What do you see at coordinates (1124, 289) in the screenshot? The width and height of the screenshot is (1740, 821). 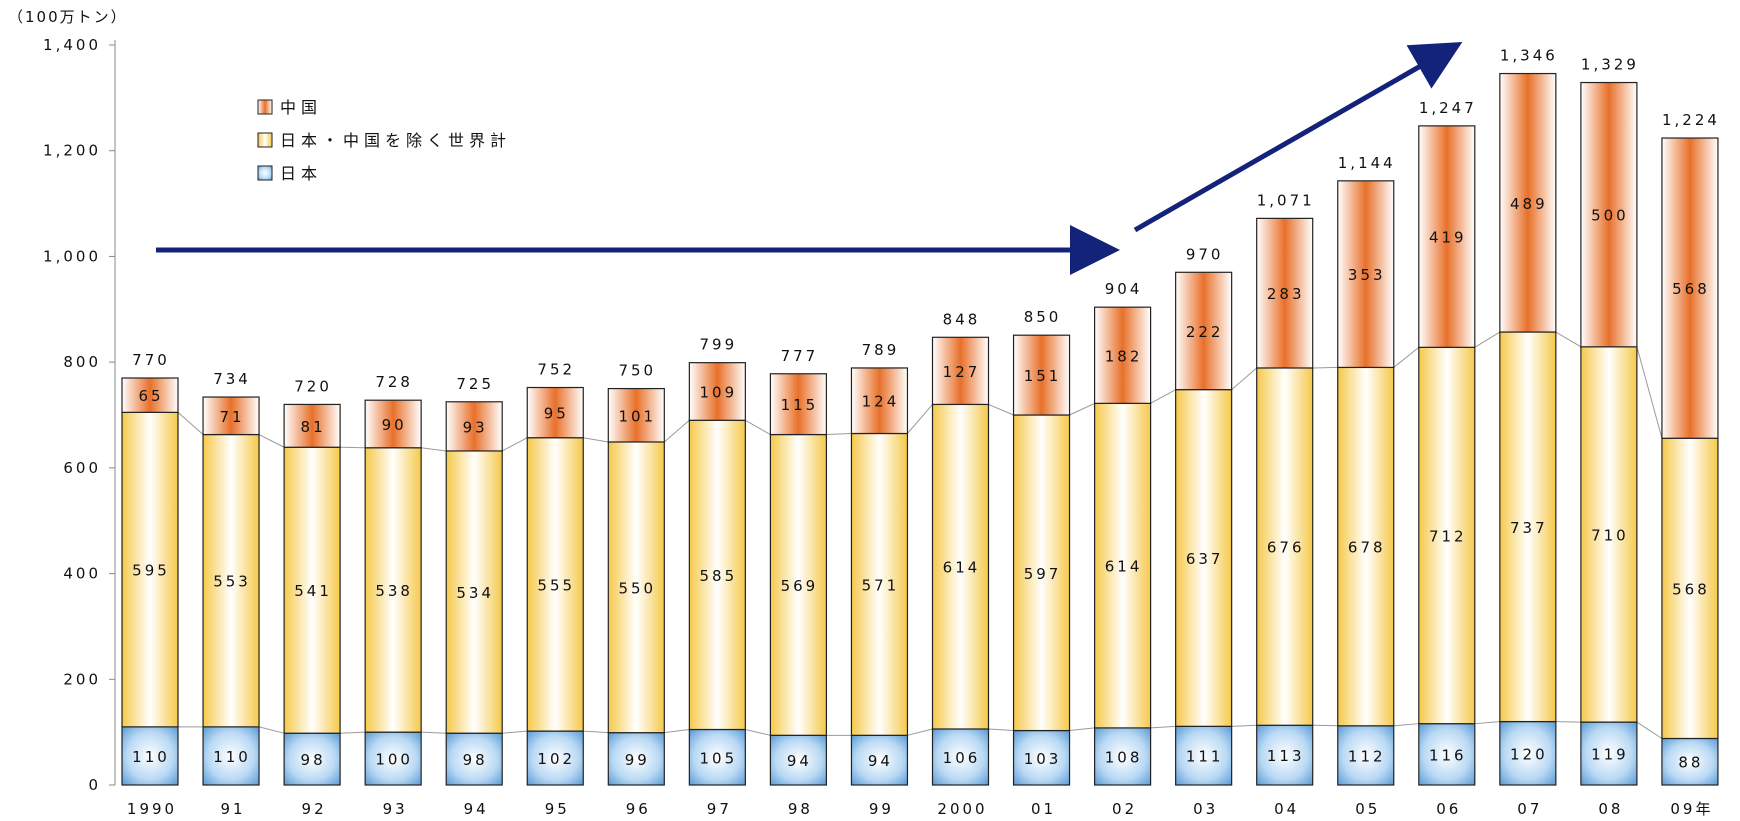 I see `total-value-label: 904` at bounding box center [1124, 289].